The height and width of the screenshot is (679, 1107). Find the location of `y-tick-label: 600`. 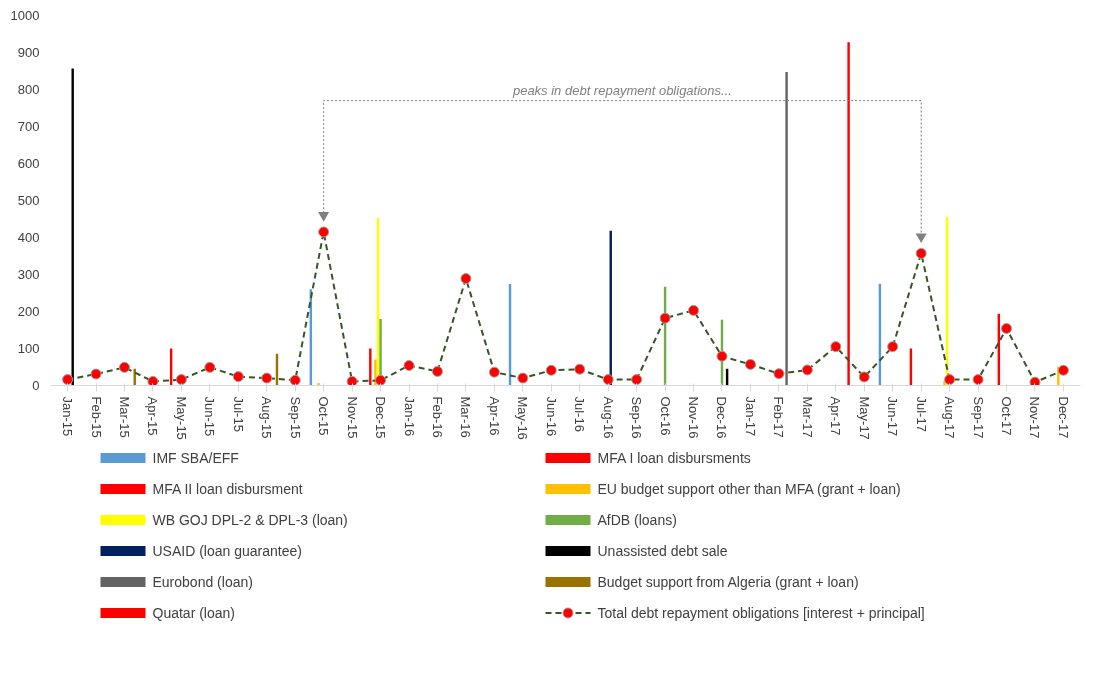

y-tick-label: 600 is located at coordinates (28, 163).